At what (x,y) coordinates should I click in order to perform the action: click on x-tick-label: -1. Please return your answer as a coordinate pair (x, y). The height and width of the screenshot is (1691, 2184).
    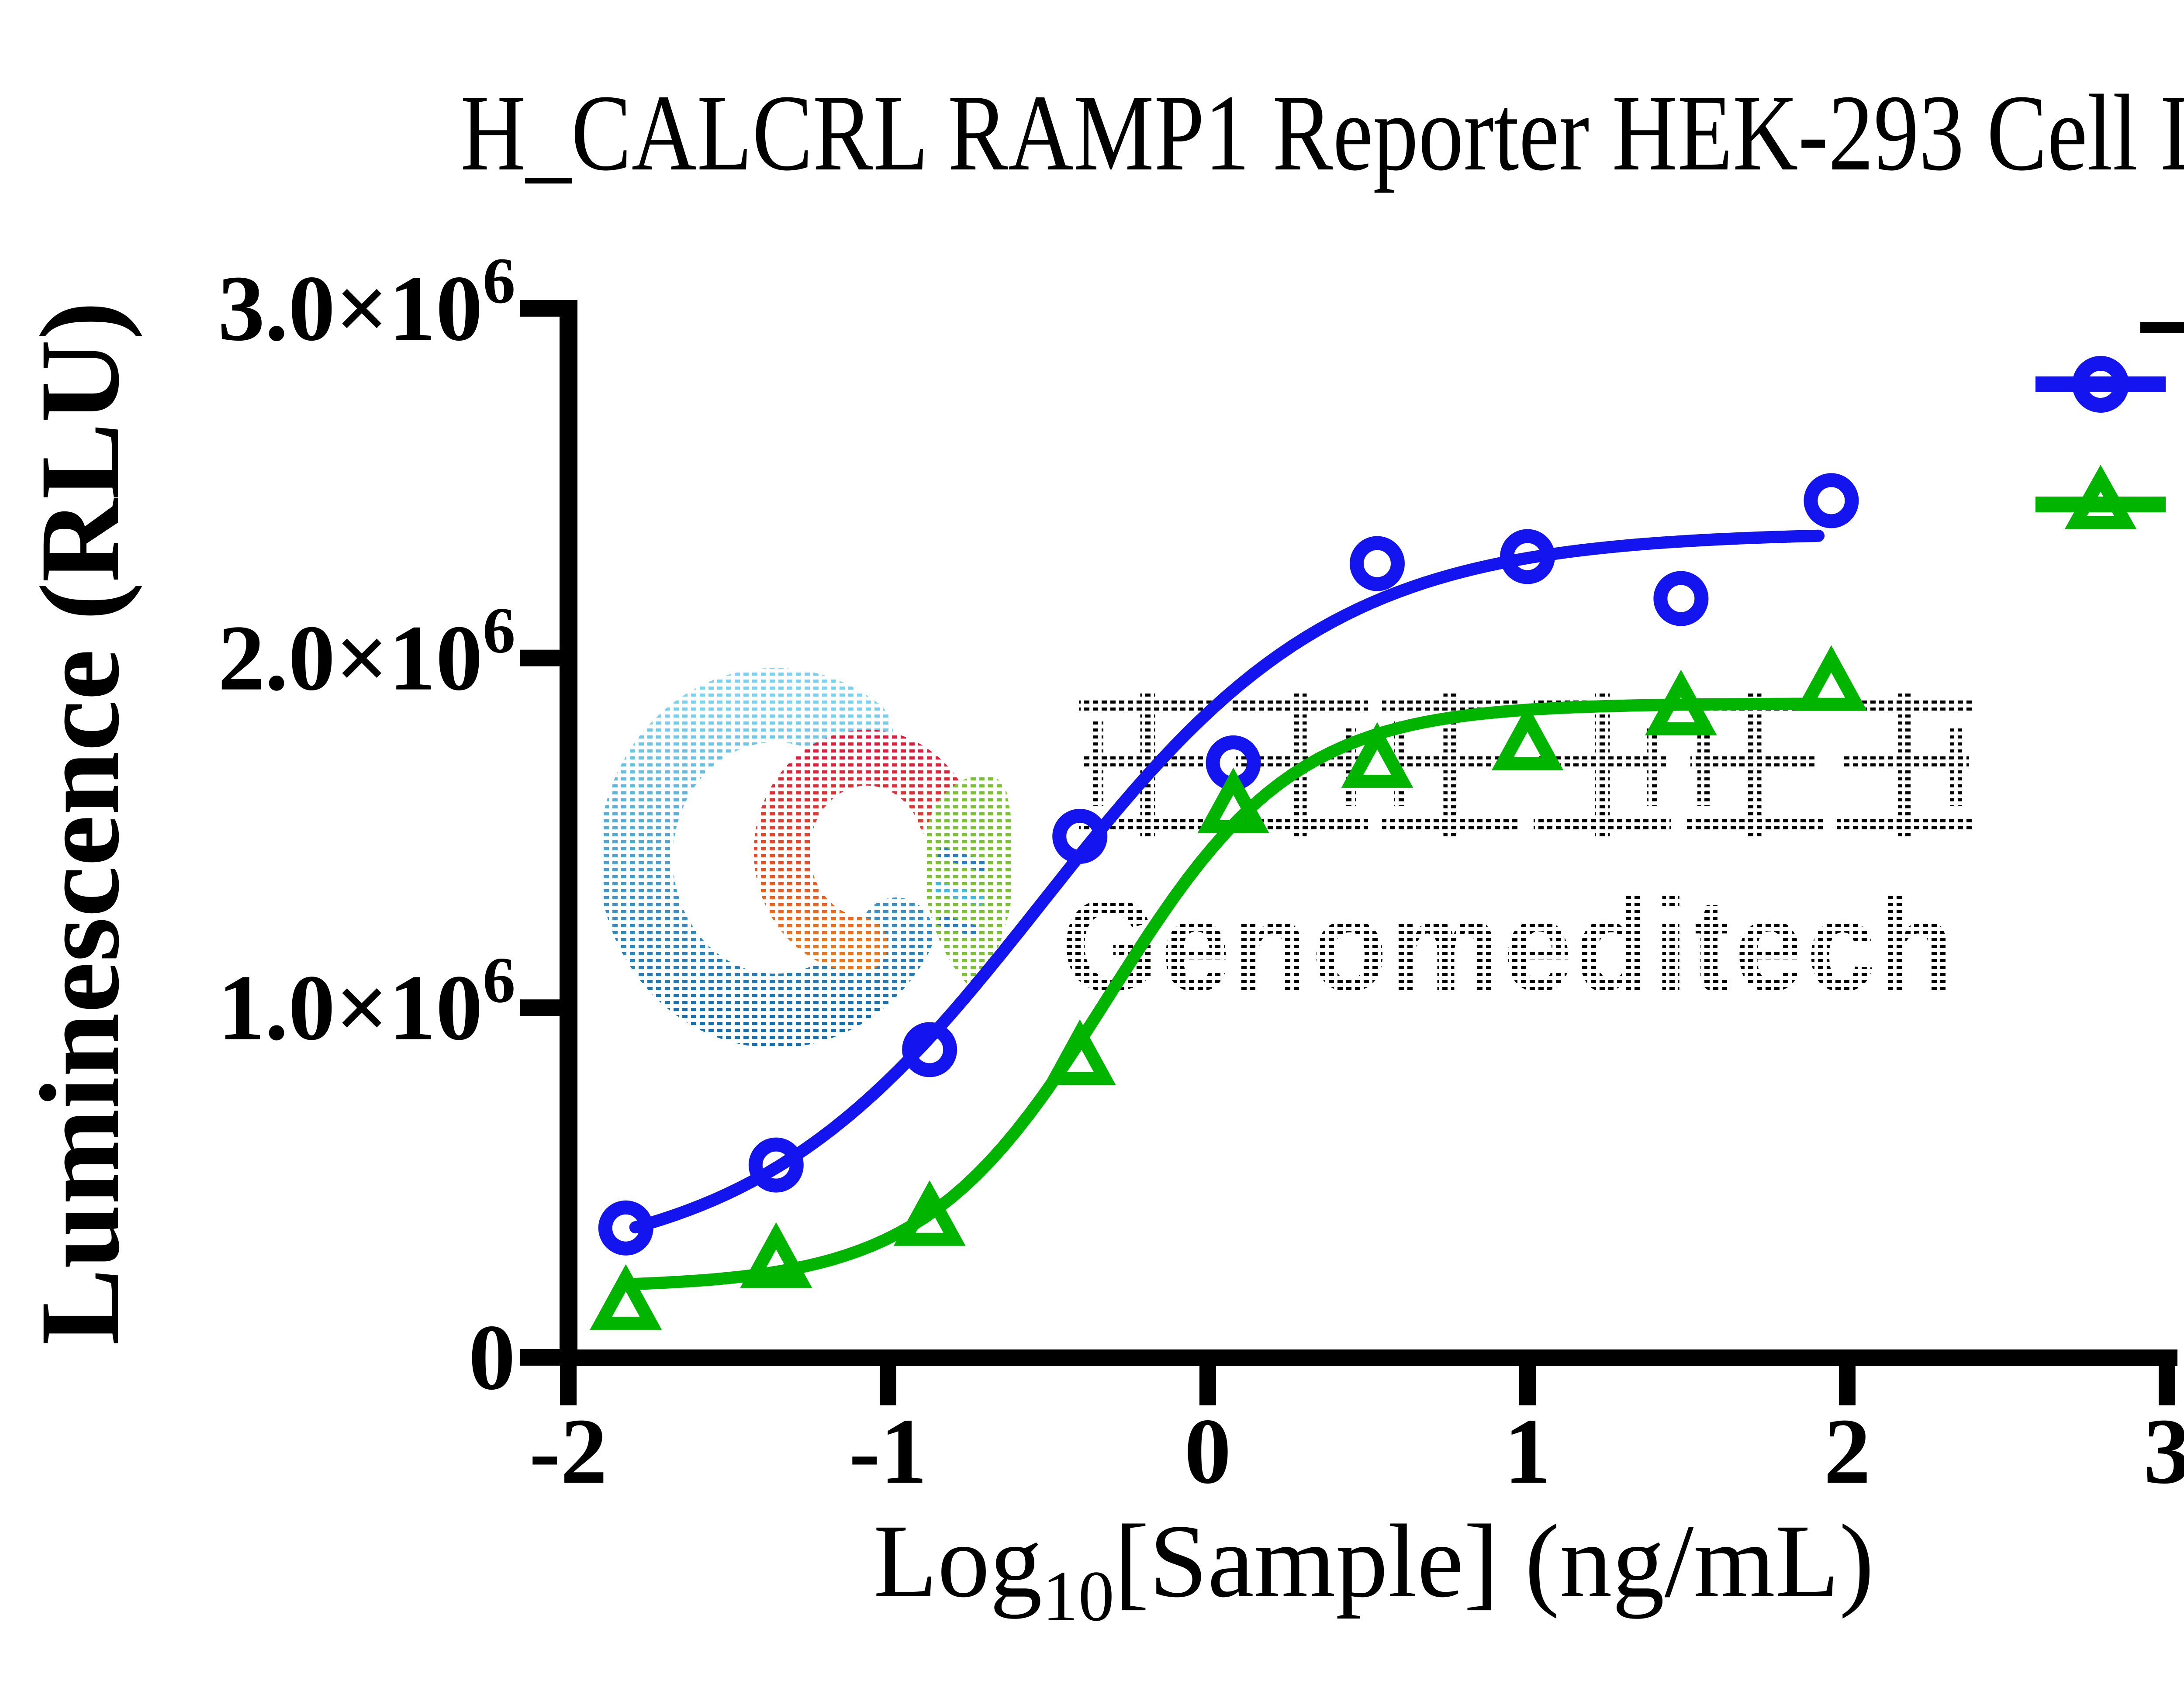
    Looking at the image, I should click on (888, 1451).